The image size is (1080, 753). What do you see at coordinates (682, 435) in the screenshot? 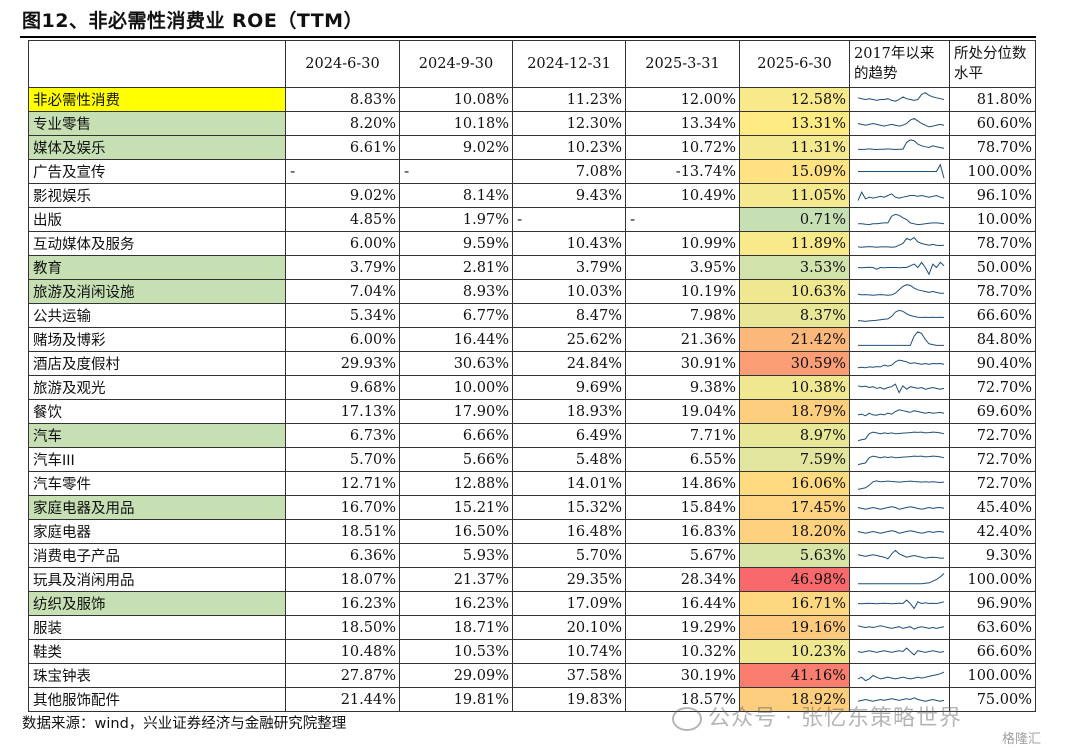
I see `roe-value: 7.71%` at bounding box center [682, 435].